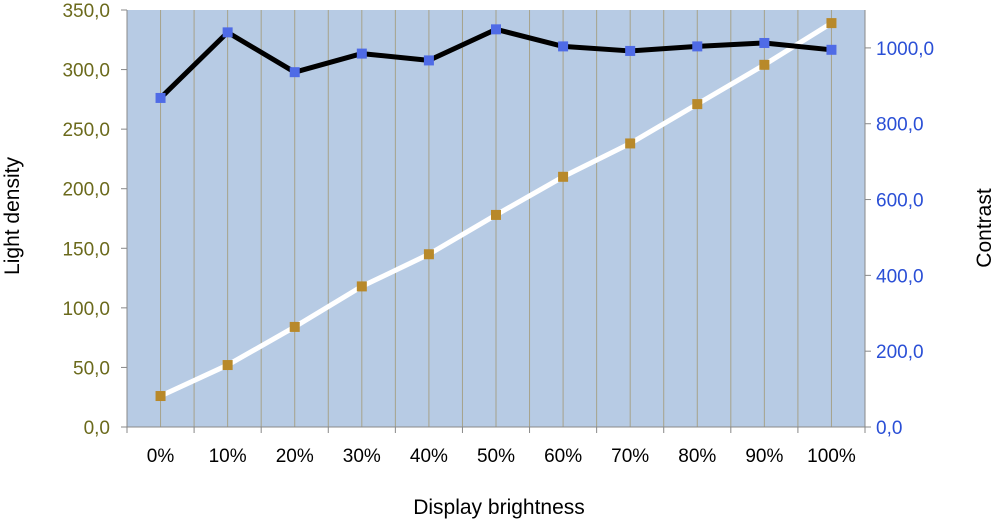 This screenshot has height=521, width=1000. What do you see at coordinates (905, 49) in the screenshot?
I see `right-tick-label: 1000,0` at bounding box center [905, 49].